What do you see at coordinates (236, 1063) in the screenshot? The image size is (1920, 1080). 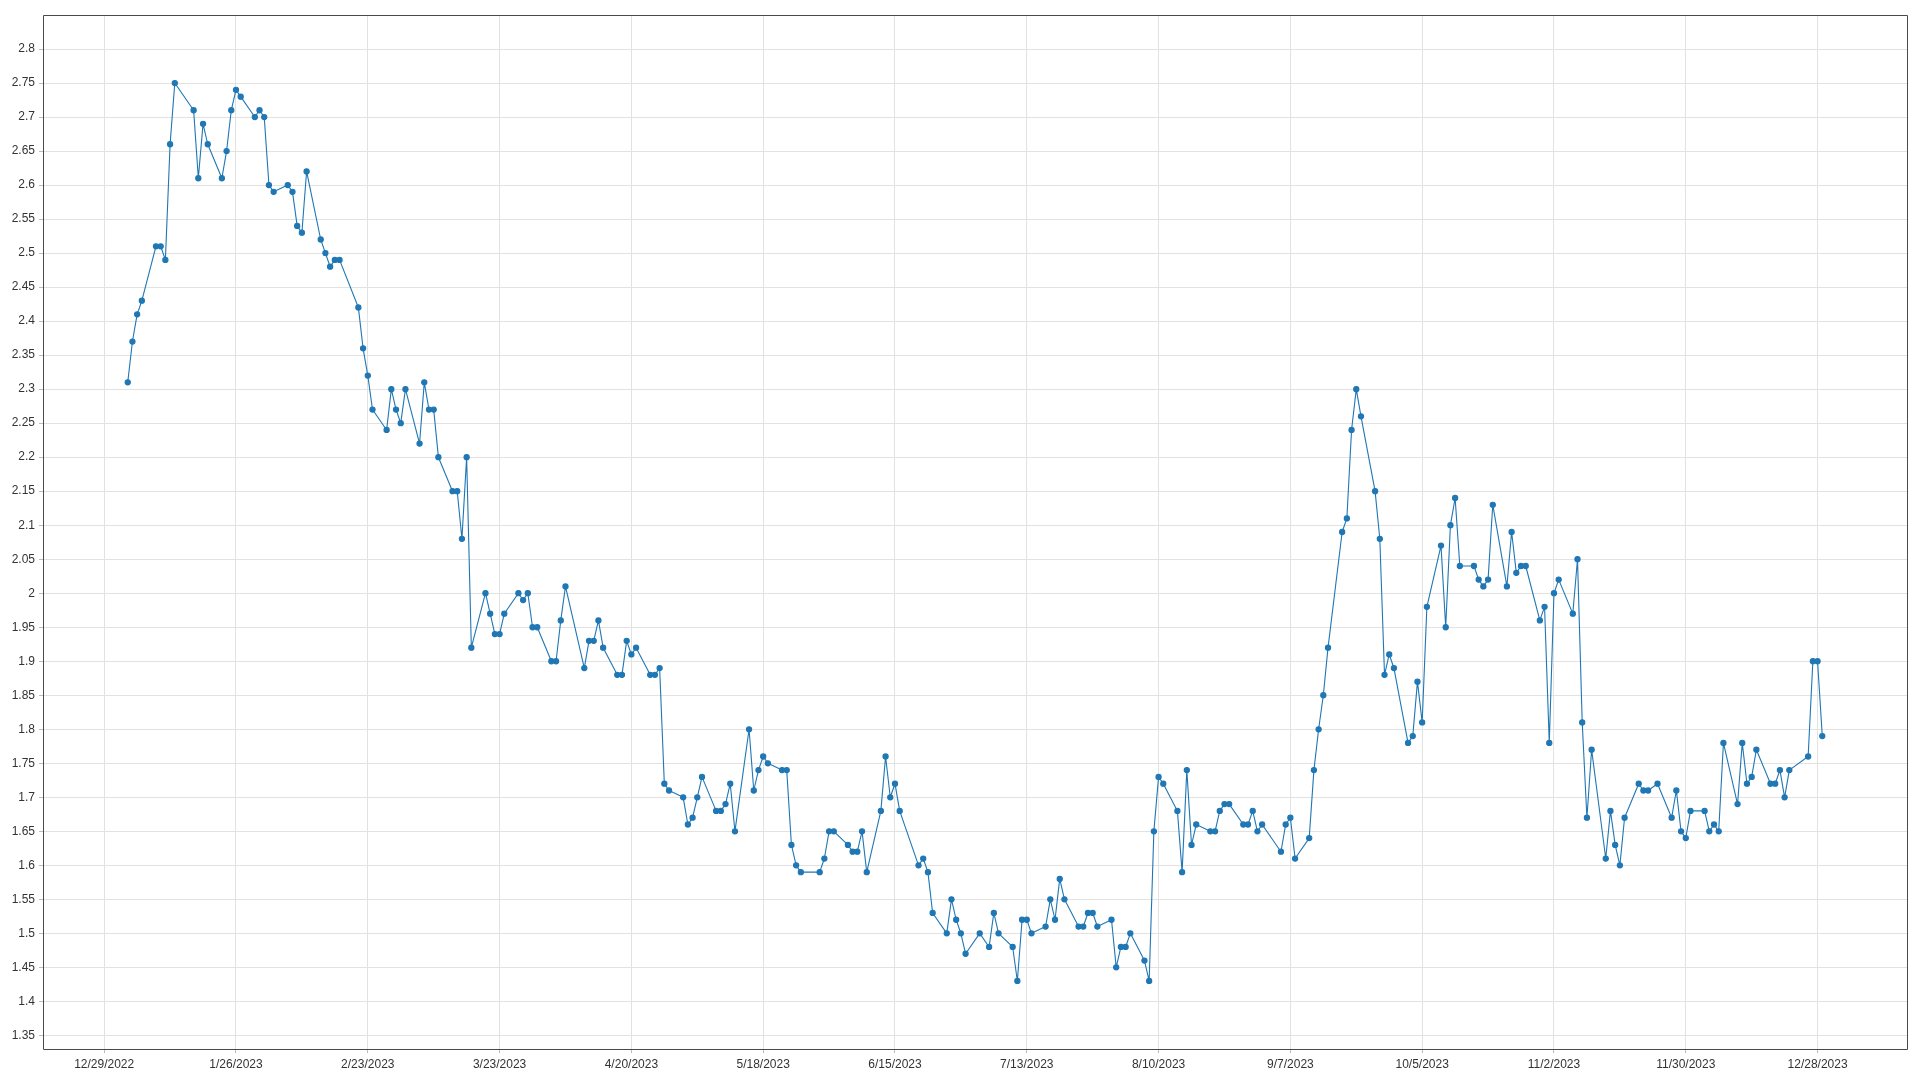 I see `x-tick-label: 1/26/2023` at bounding box center [236, 1063].